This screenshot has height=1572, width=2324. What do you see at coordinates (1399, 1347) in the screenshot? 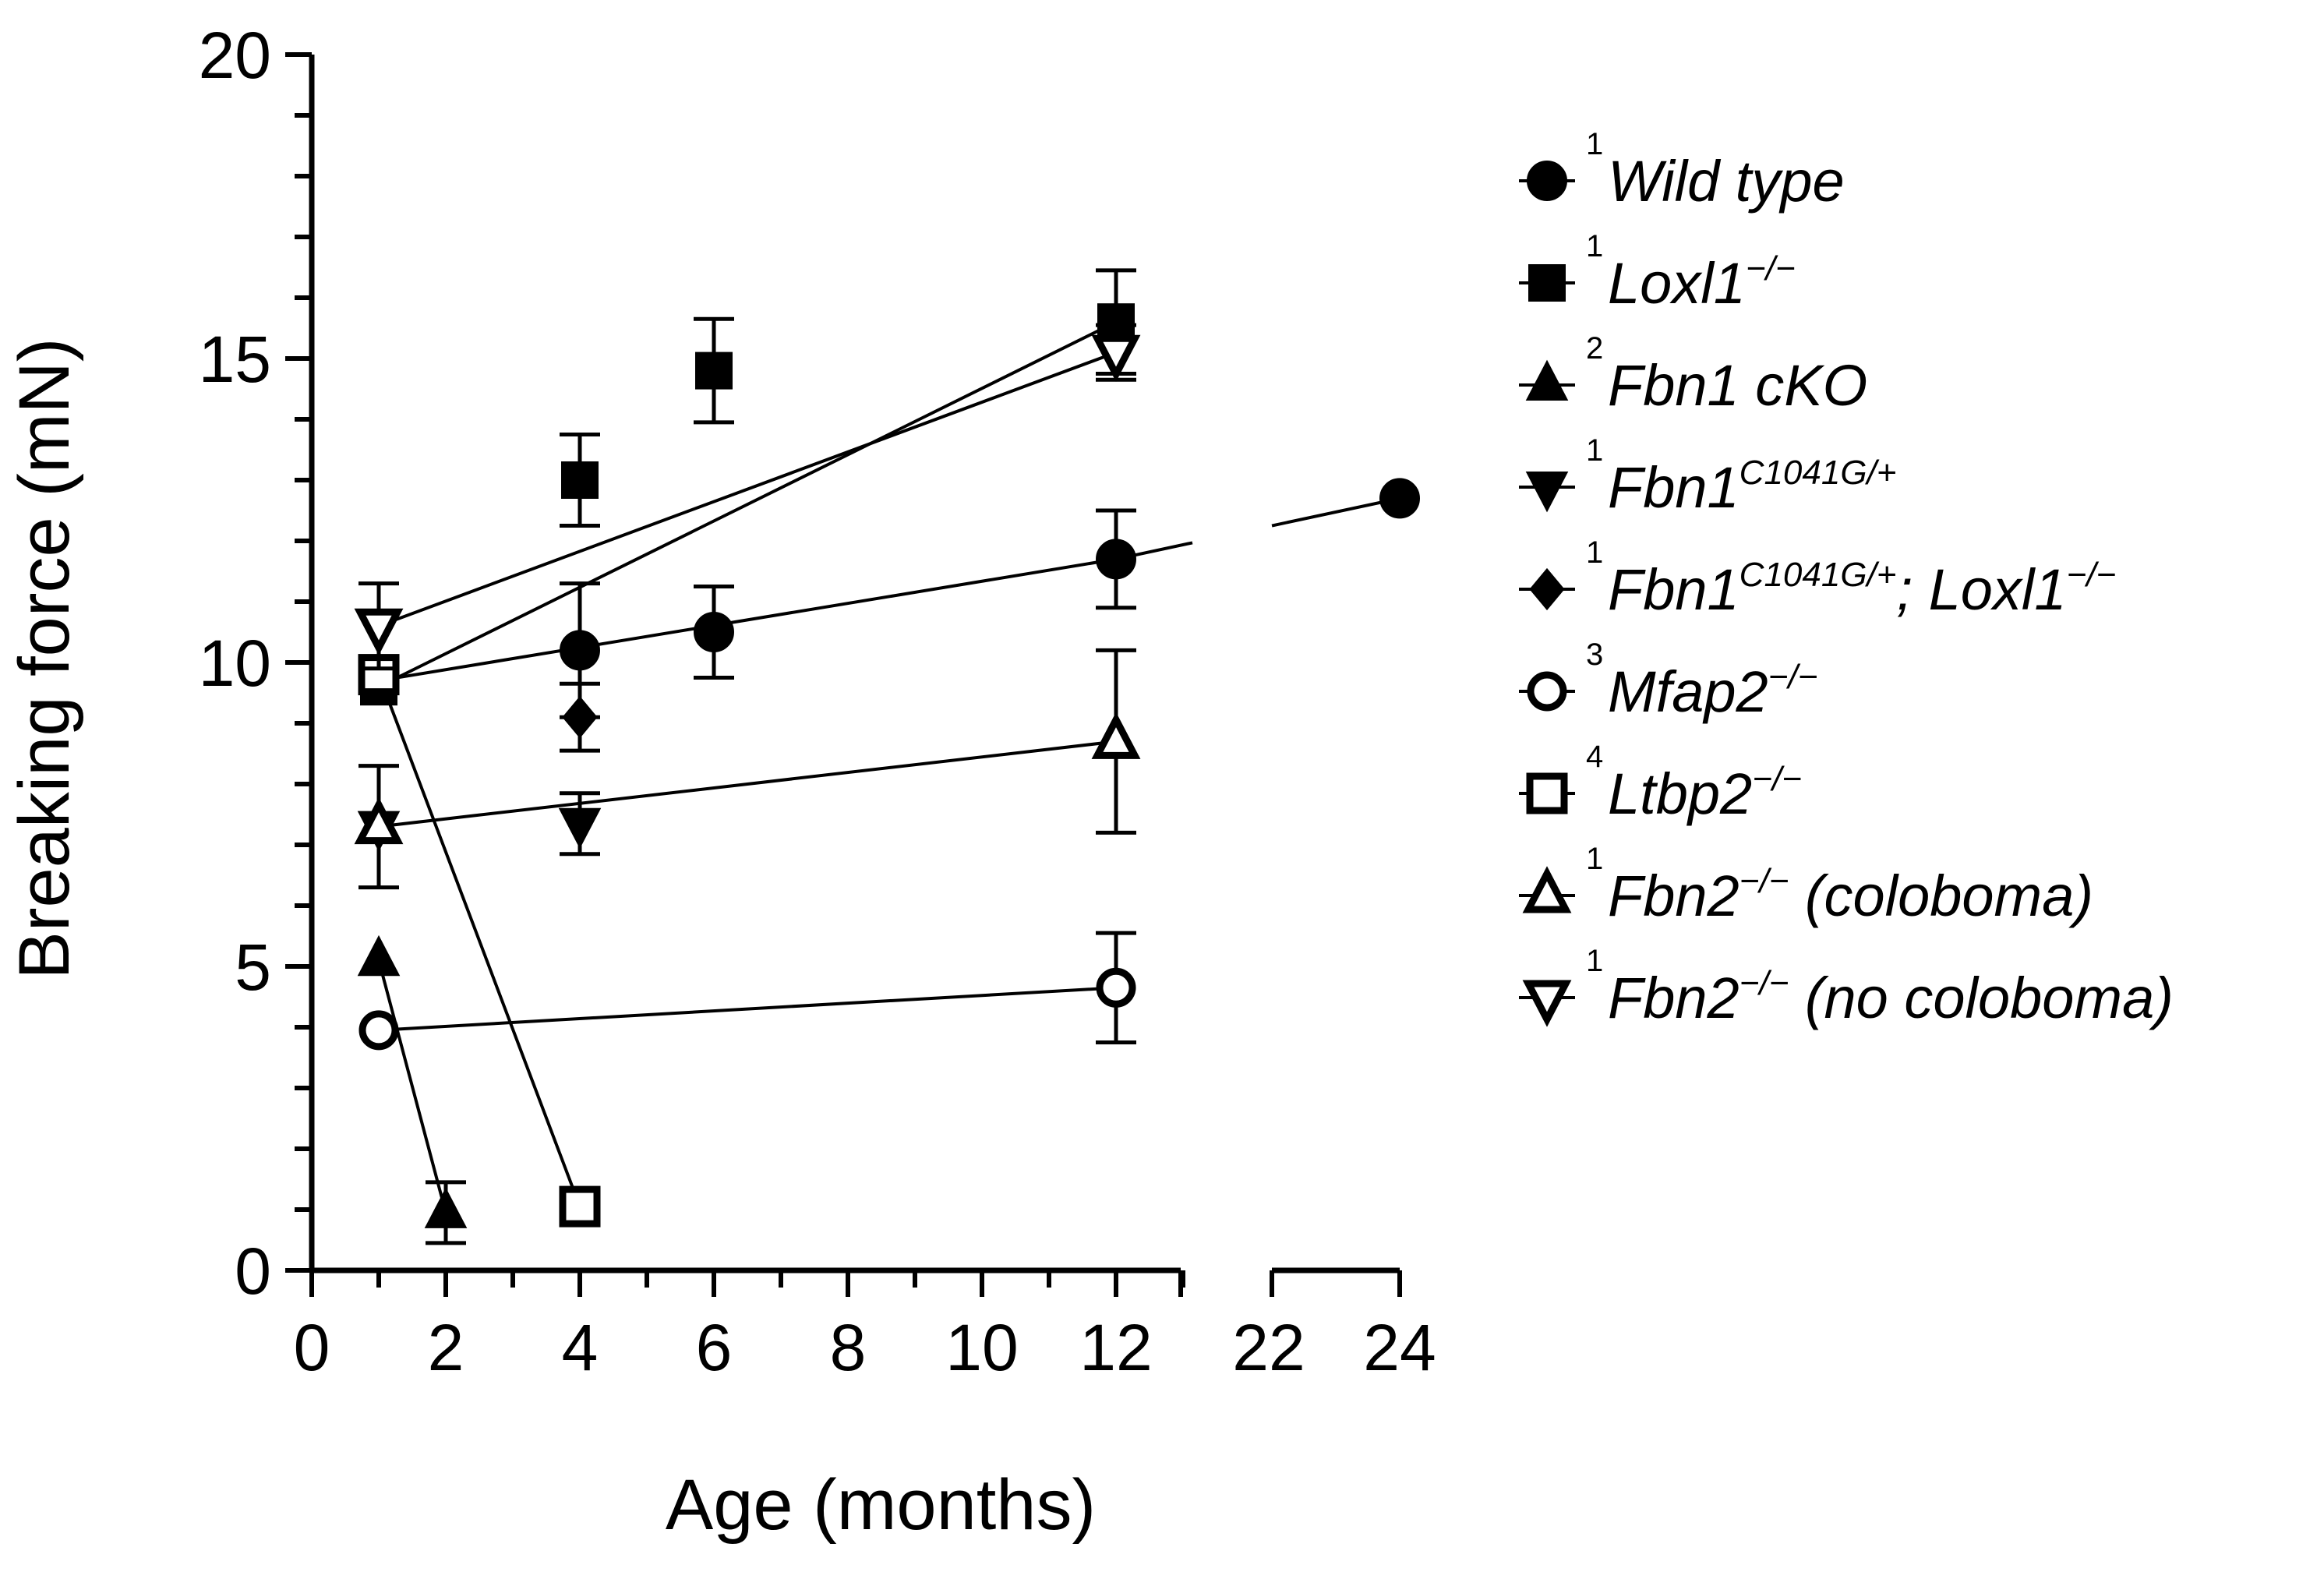
I see `x-tick-label: 24` at bounding box center [1399, 1347].